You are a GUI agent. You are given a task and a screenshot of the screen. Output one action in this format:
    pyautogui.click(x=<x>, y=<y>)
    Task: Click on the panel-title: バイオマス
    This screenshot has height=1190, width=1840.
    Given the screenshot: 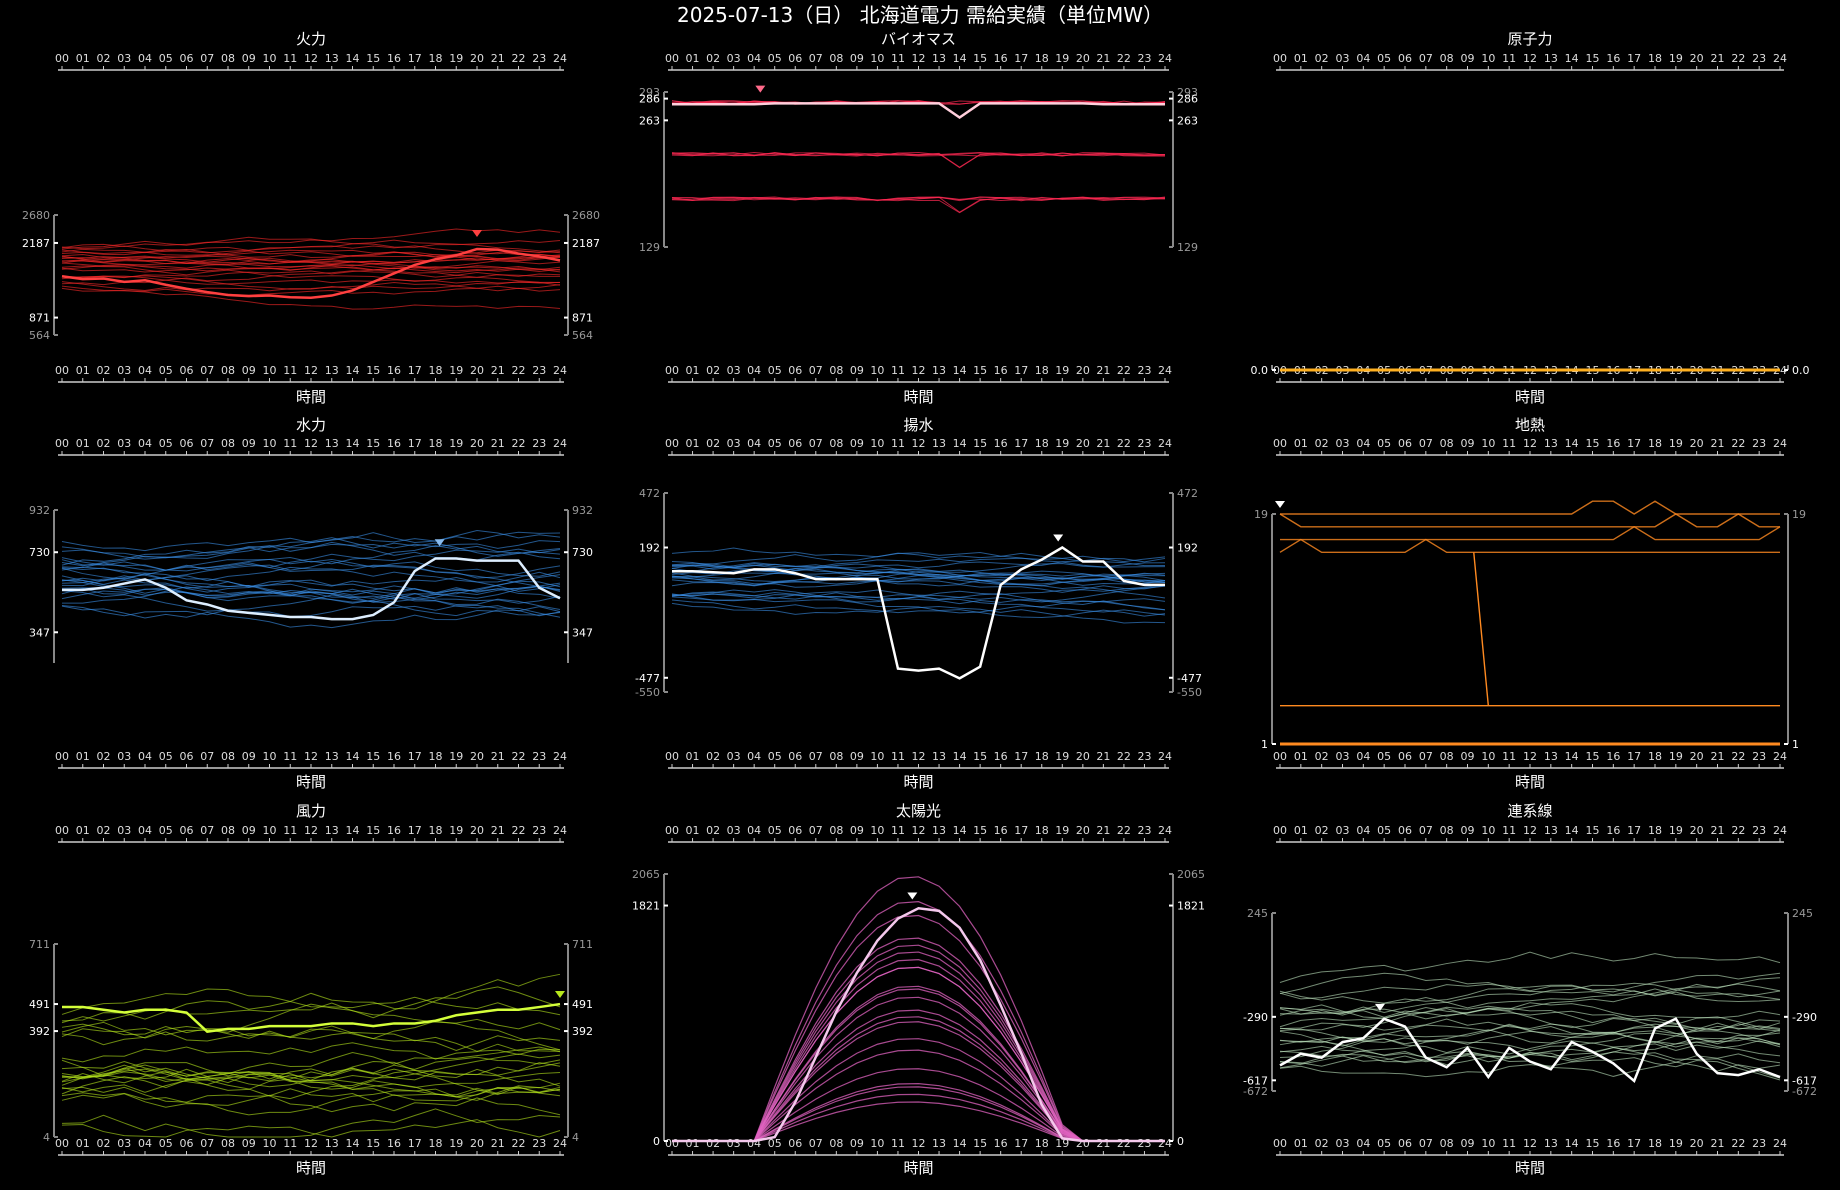 What is the action you would take?
    pyautogui.click(x=918, y=39)
    